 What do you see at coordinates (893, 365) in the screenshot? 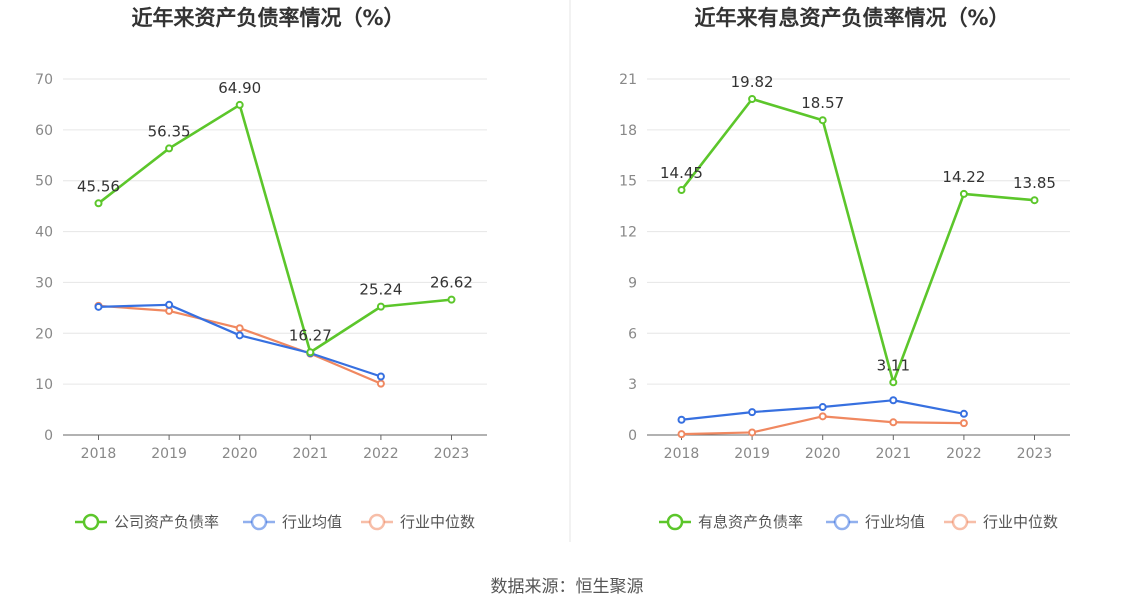
I see `data-label: 3.11` at bounding box center [893, 365].